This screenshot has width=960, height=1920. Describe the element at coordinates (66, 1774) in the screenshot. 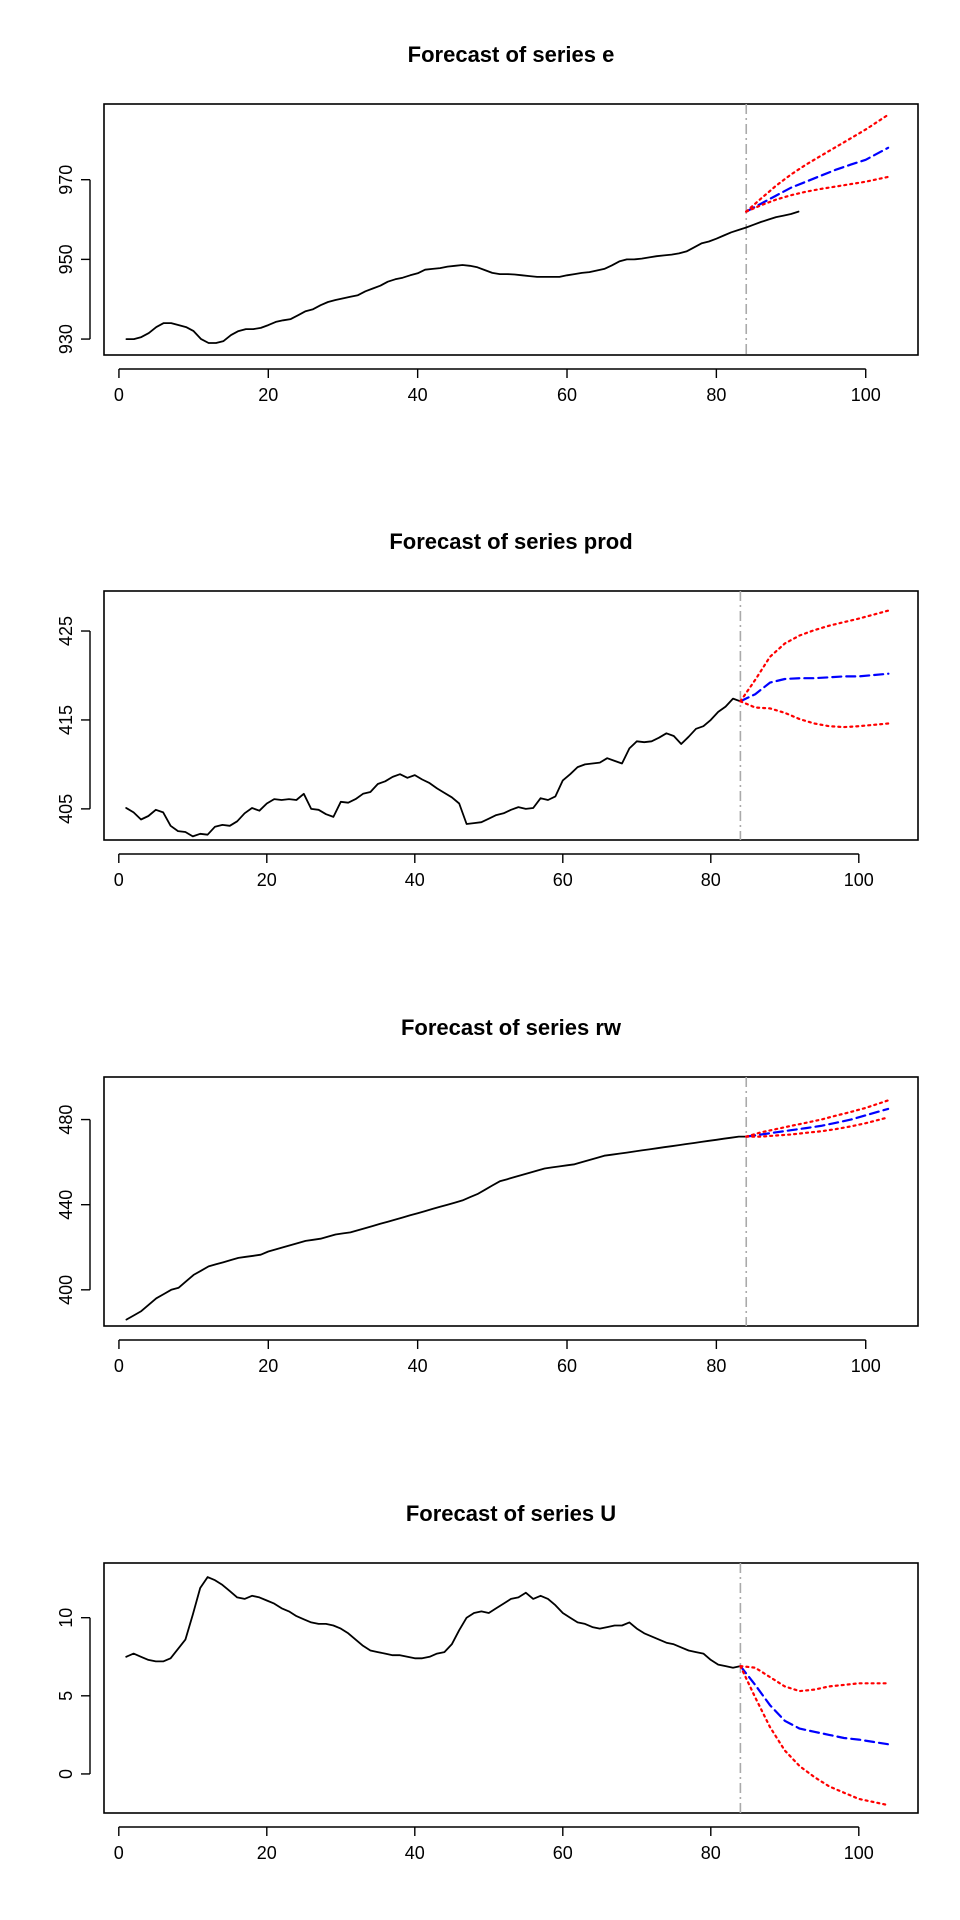

I see `y-tick-label: 0` at that location.